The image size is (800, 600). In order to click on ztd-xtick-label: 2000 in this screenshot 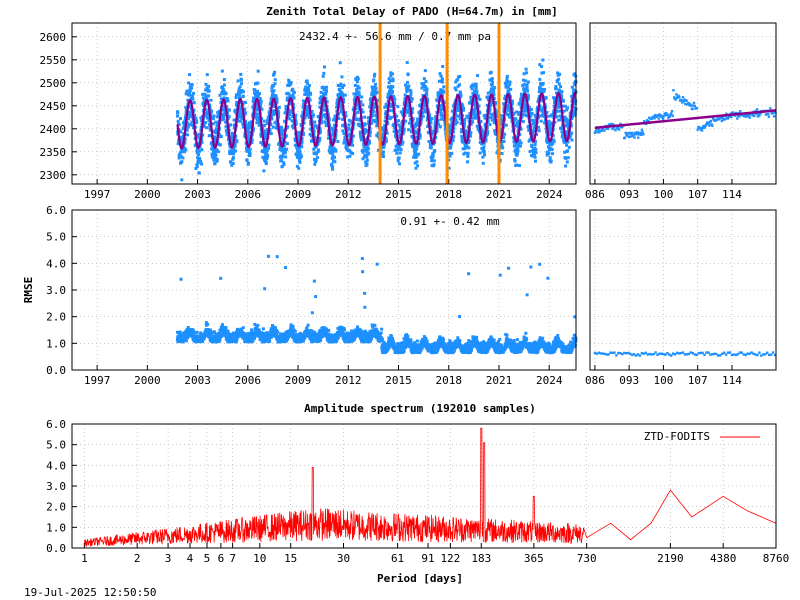, I will do `click(147, 194)`.